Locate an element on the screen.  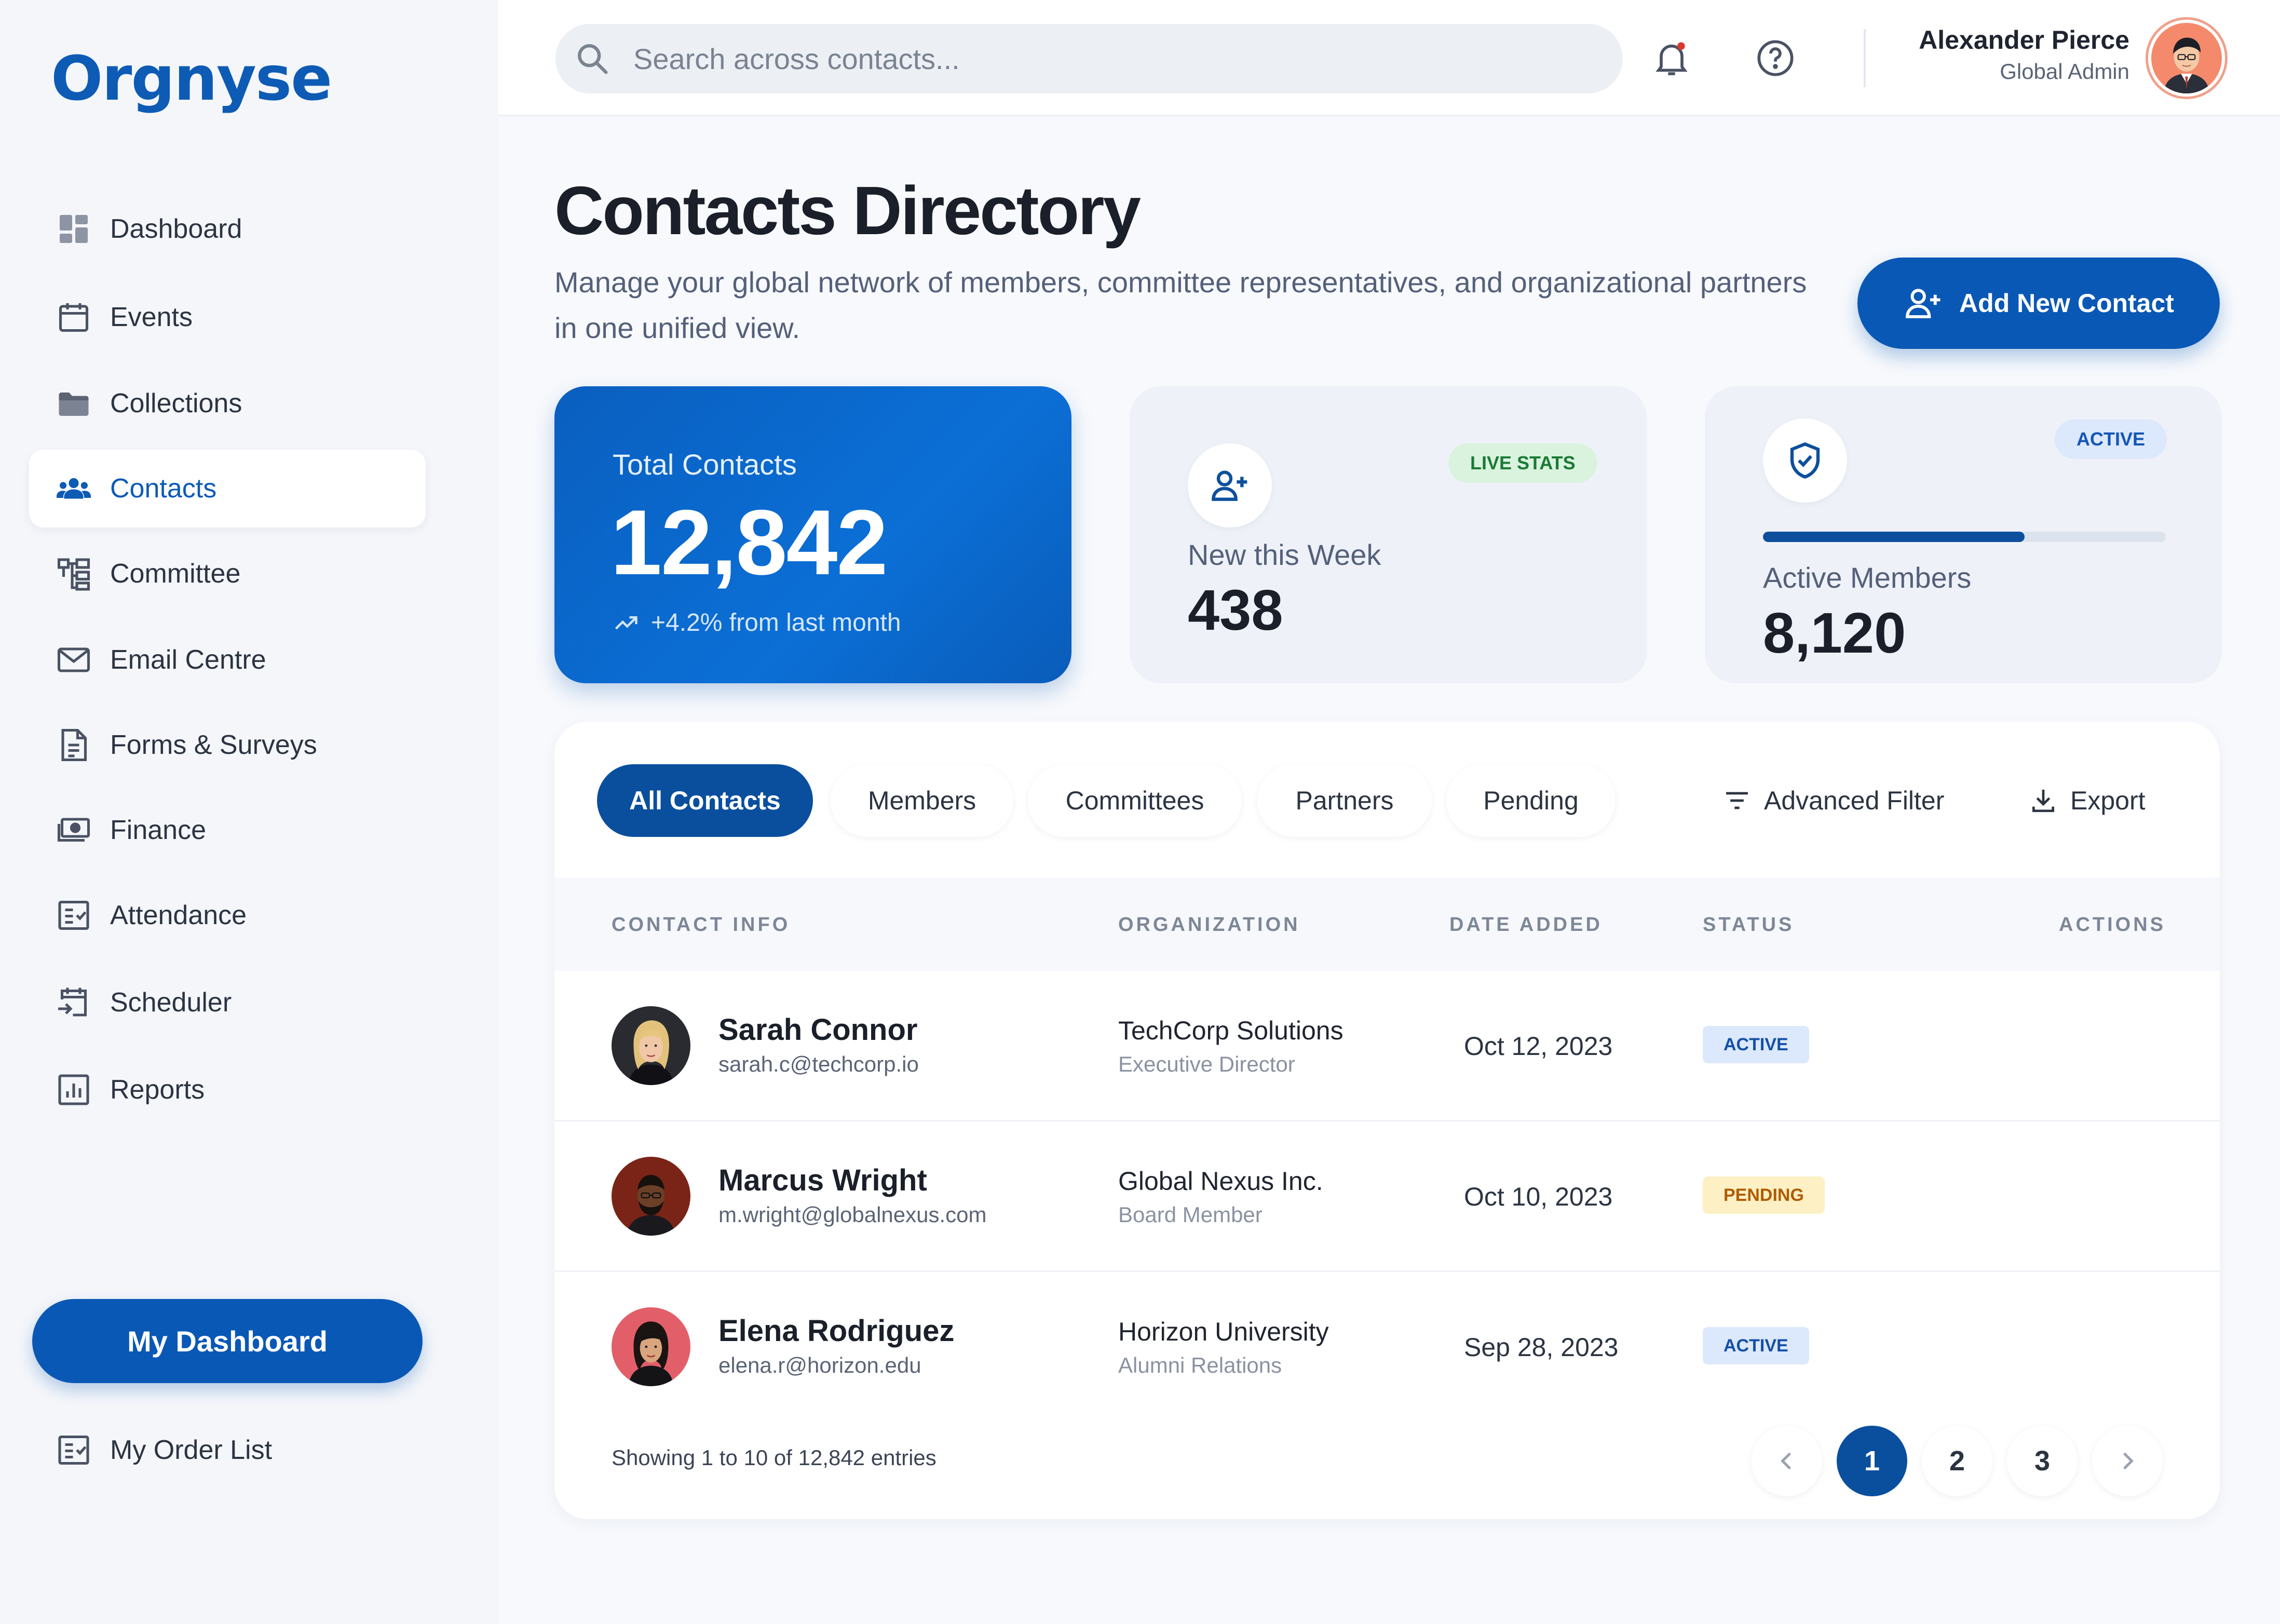
page-button-1: 1 is located at coordinates (1872, 1461).